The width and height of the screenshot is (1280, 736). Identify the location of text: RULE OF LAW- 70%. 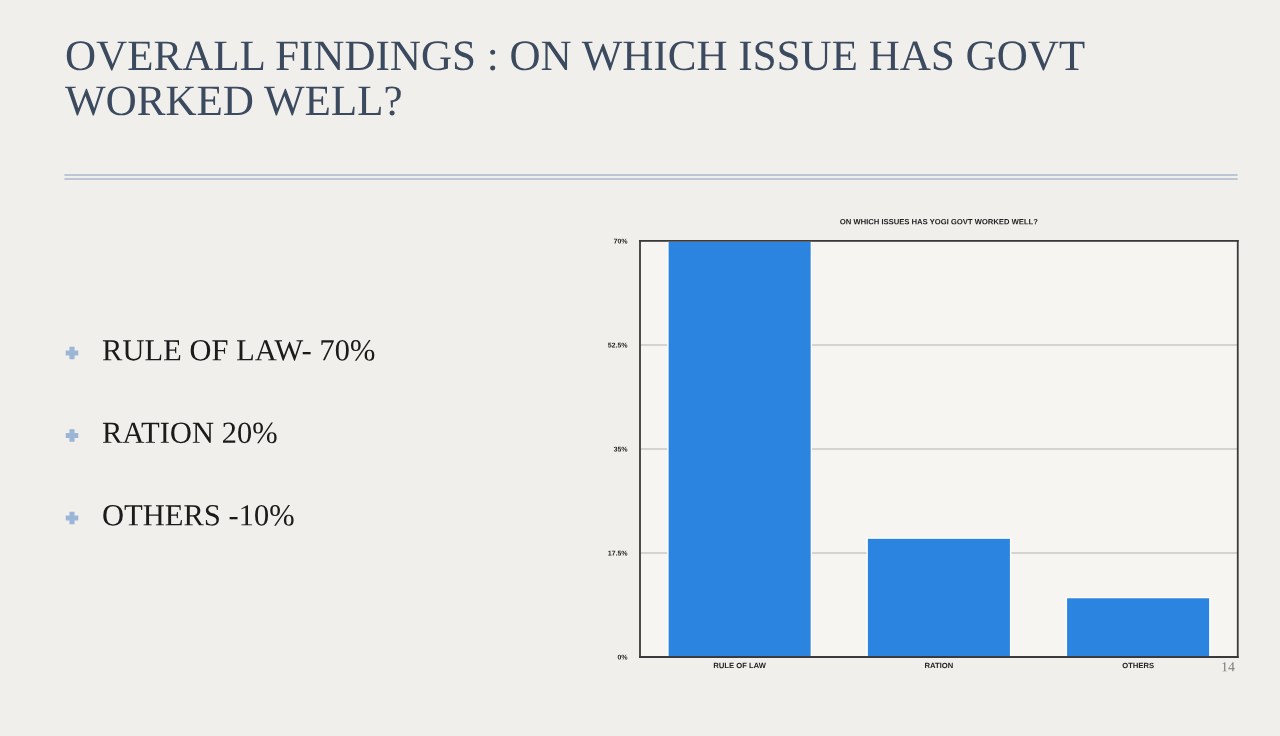
(238, 350).